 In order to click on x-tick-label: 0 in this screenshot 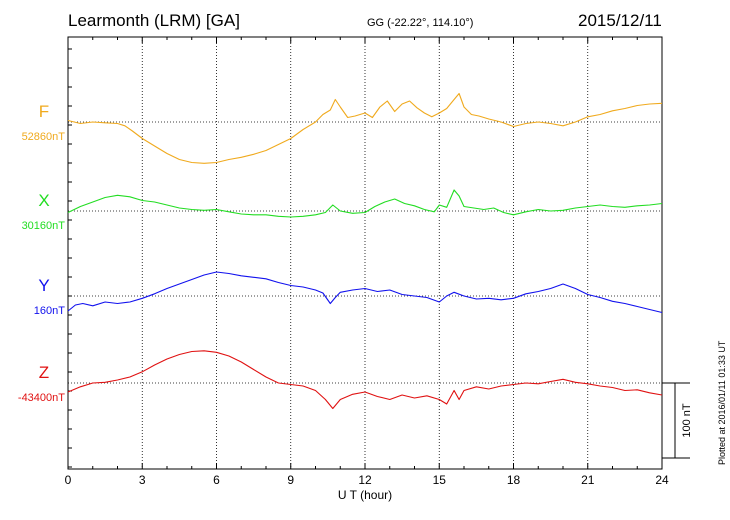, I will do `click(68, 480)`.